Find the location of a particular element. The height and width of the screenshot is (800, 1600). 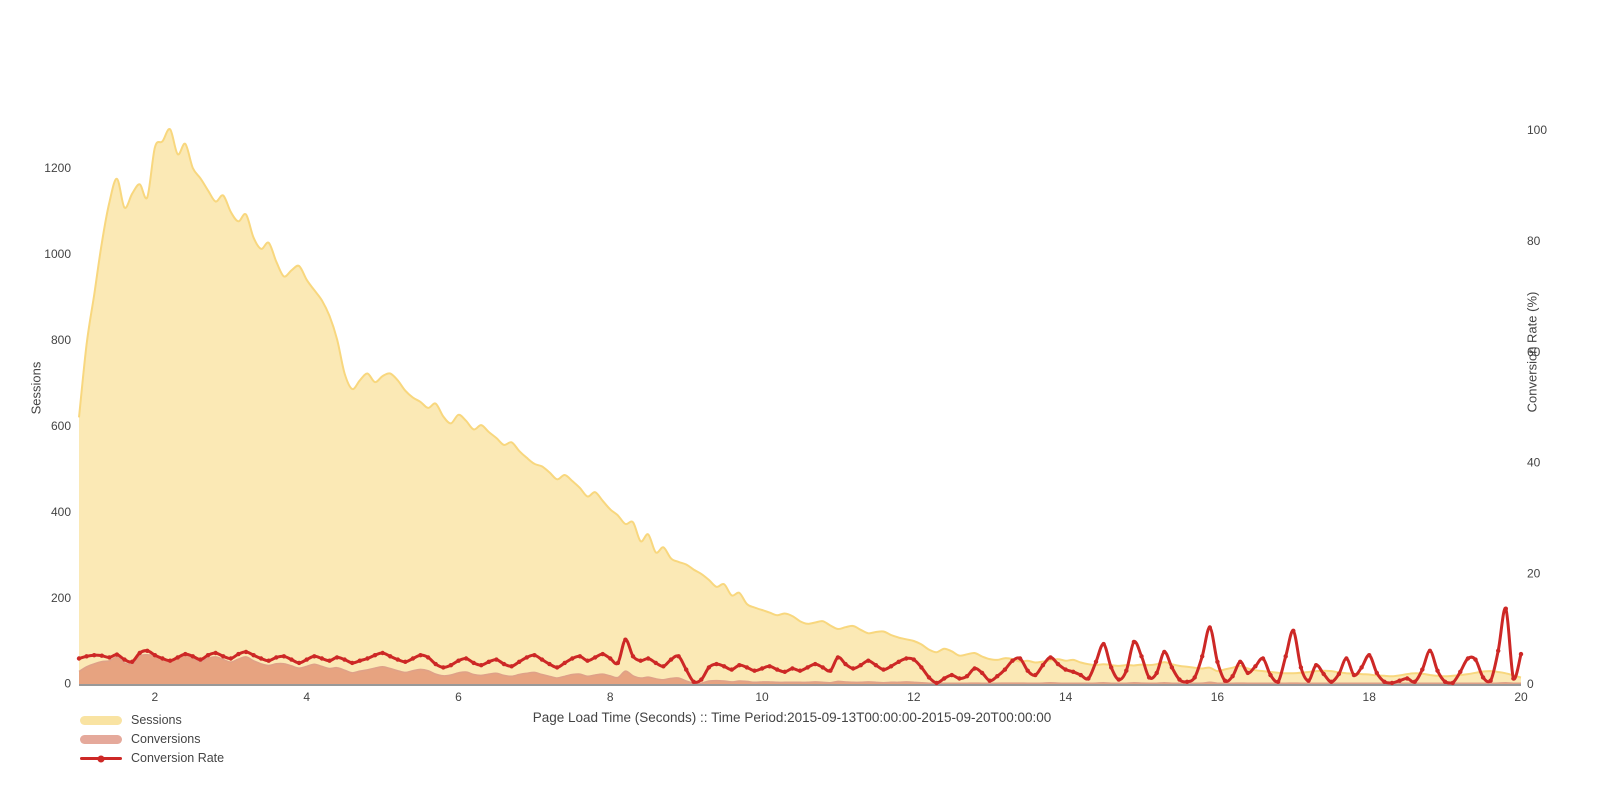

legend-label-conversion-rate: Conversion Rate is located at coordinates (178, 758).